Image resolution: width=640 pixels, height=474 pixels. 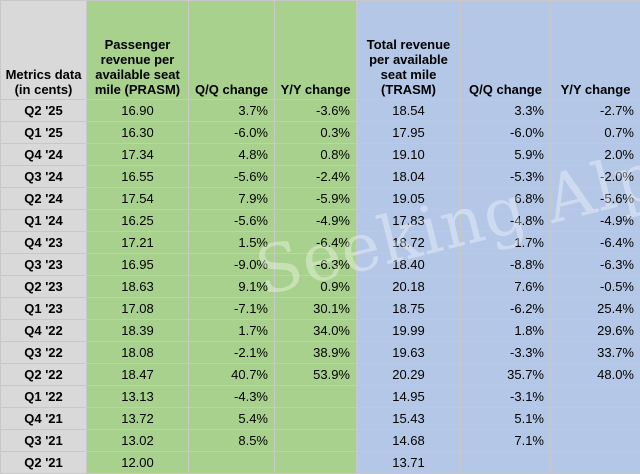 What do you see at coordinates (138, 331) in the screenshot?
I see `prasm-cell: 18.39` at bounding box center [138, 331].